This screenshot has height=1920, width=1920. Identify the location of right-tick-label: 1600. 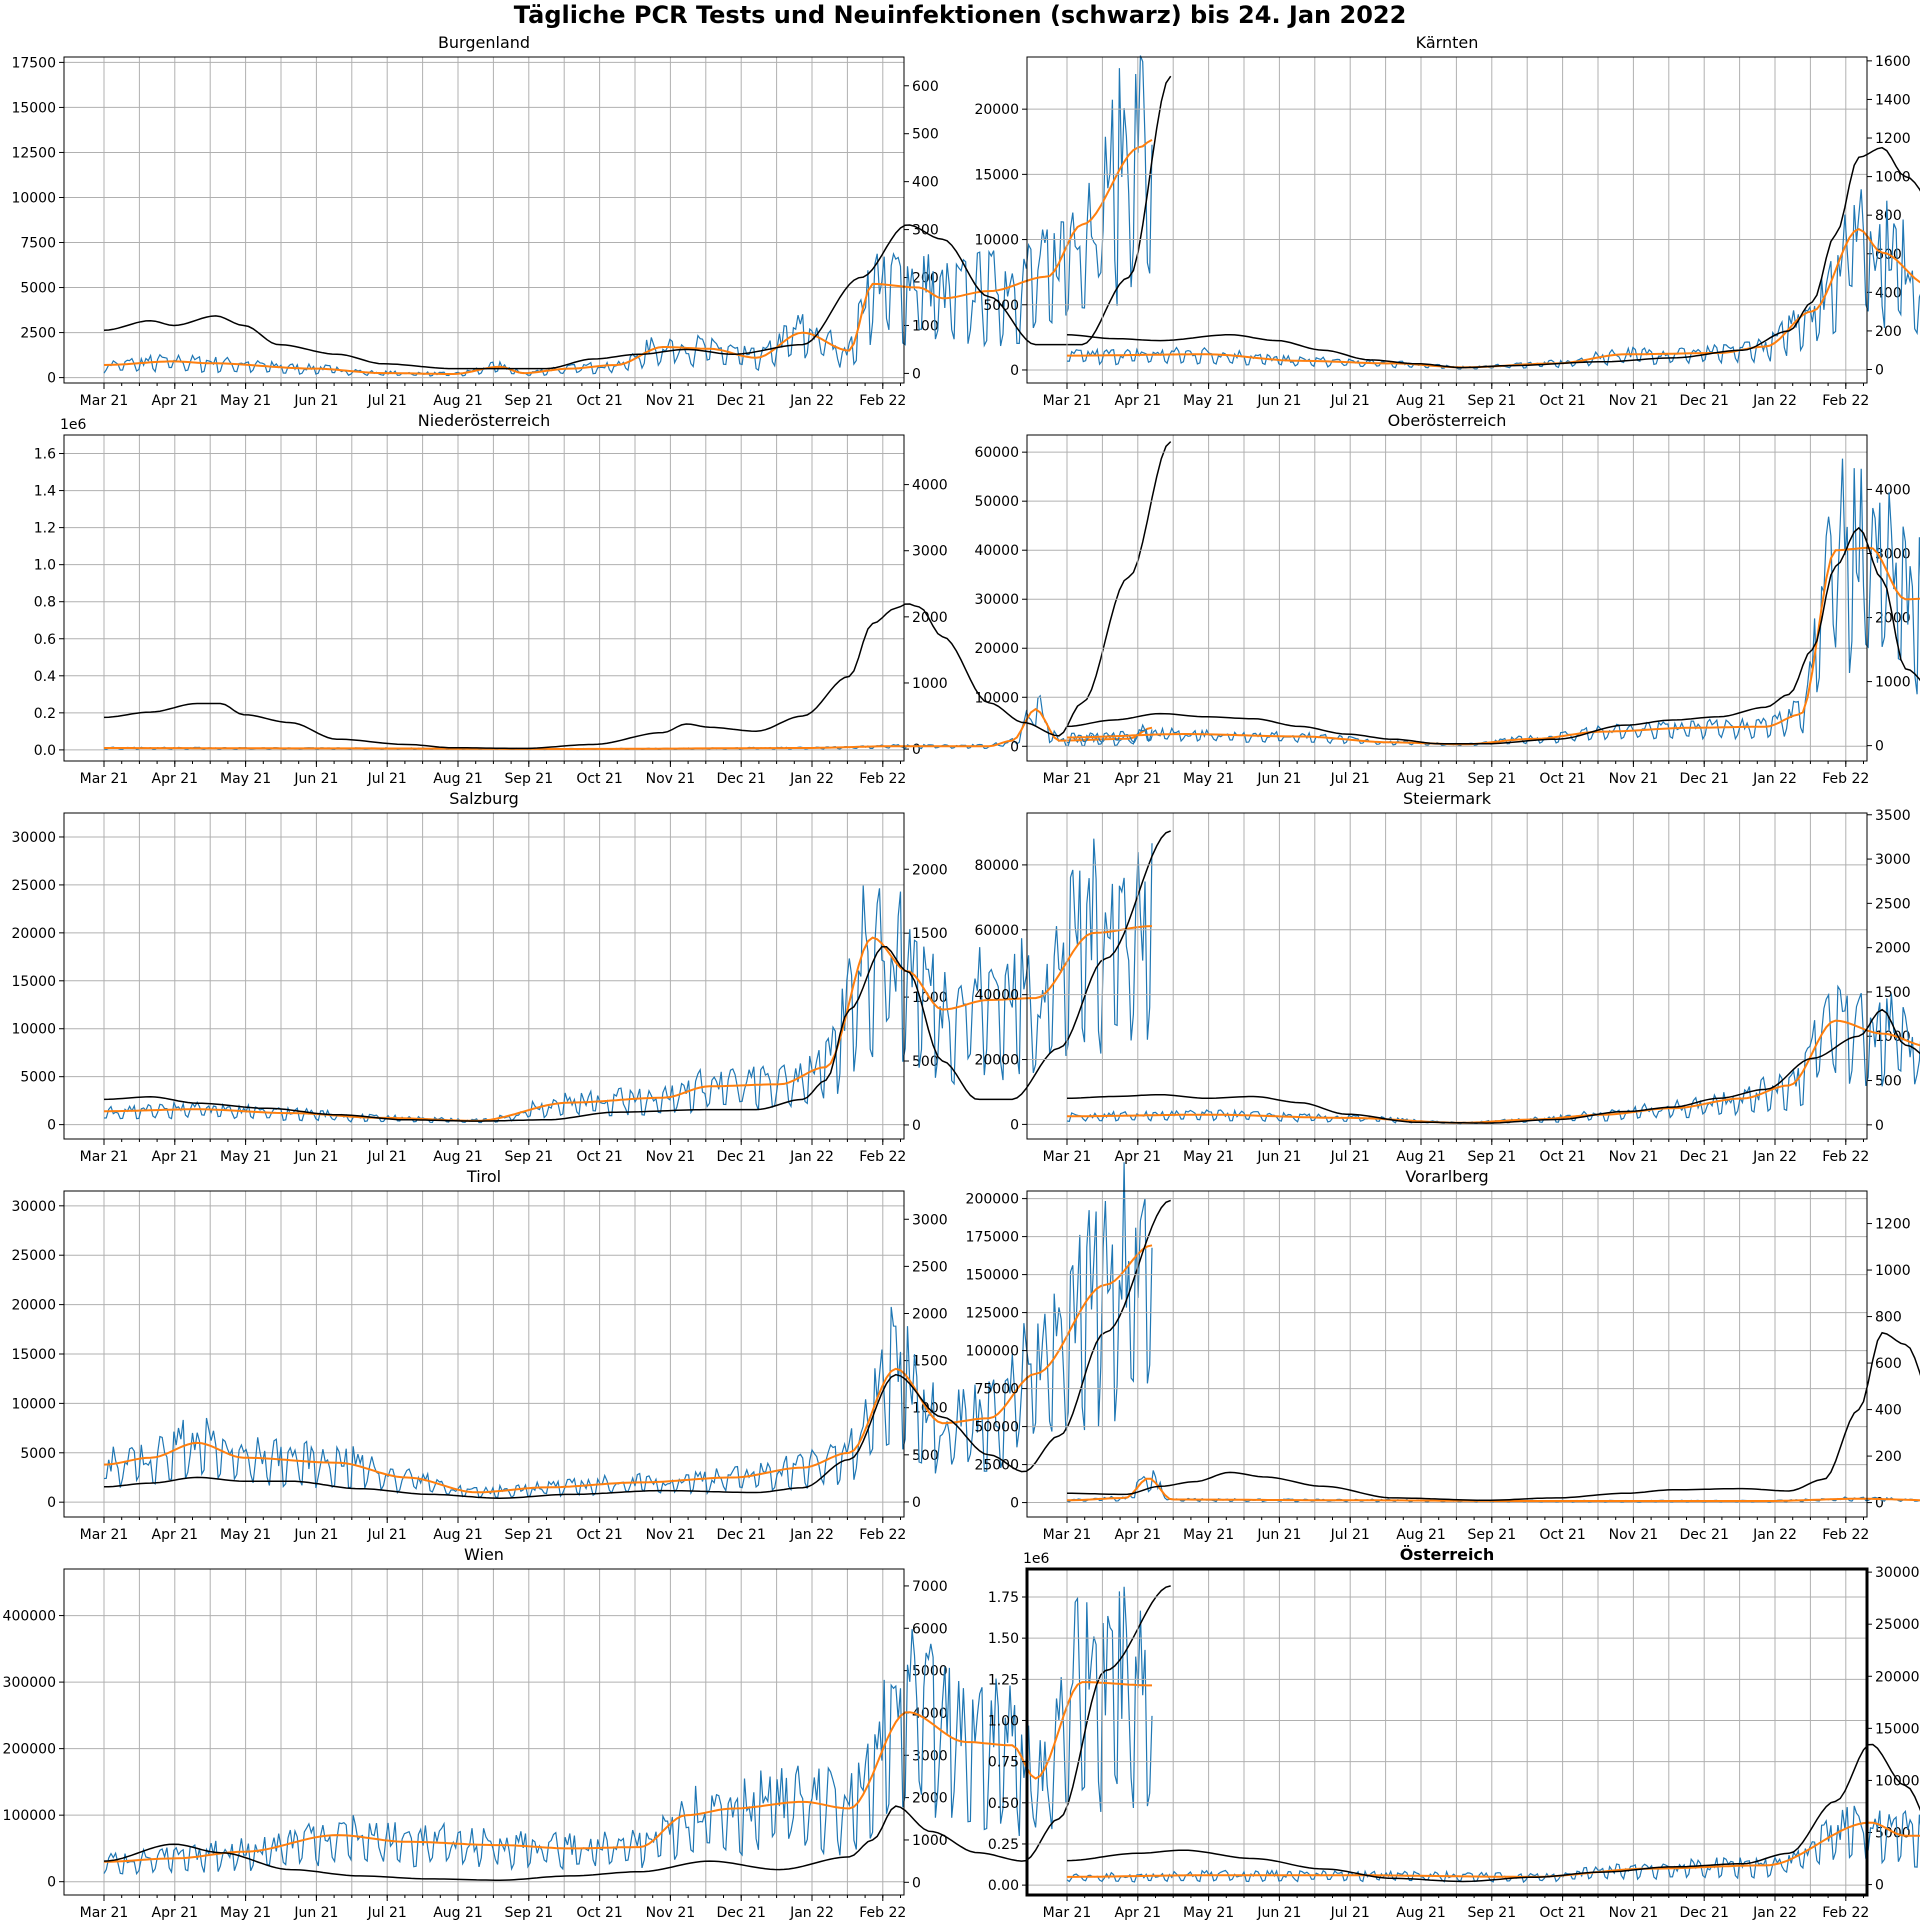
(1893, 62).